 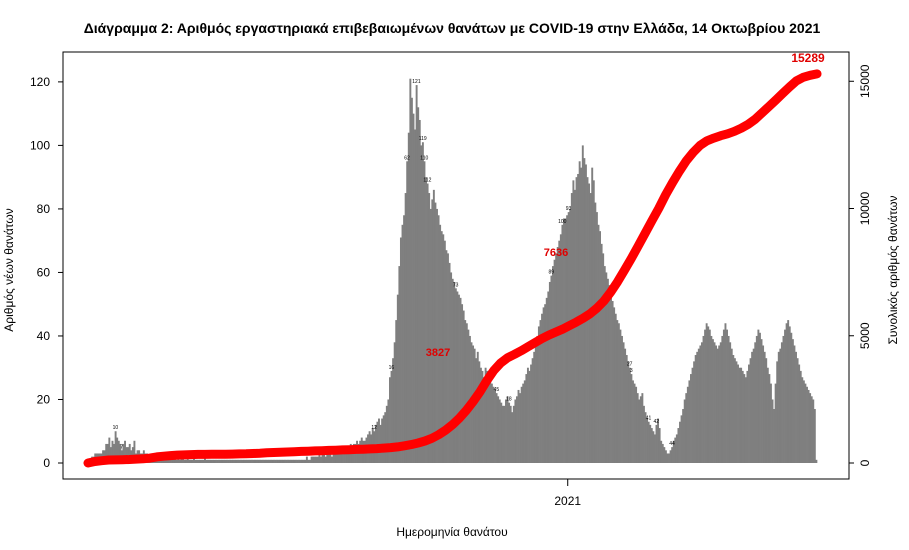 I want to click on y-right-tick-label: 0, so click(x=865, y=462).